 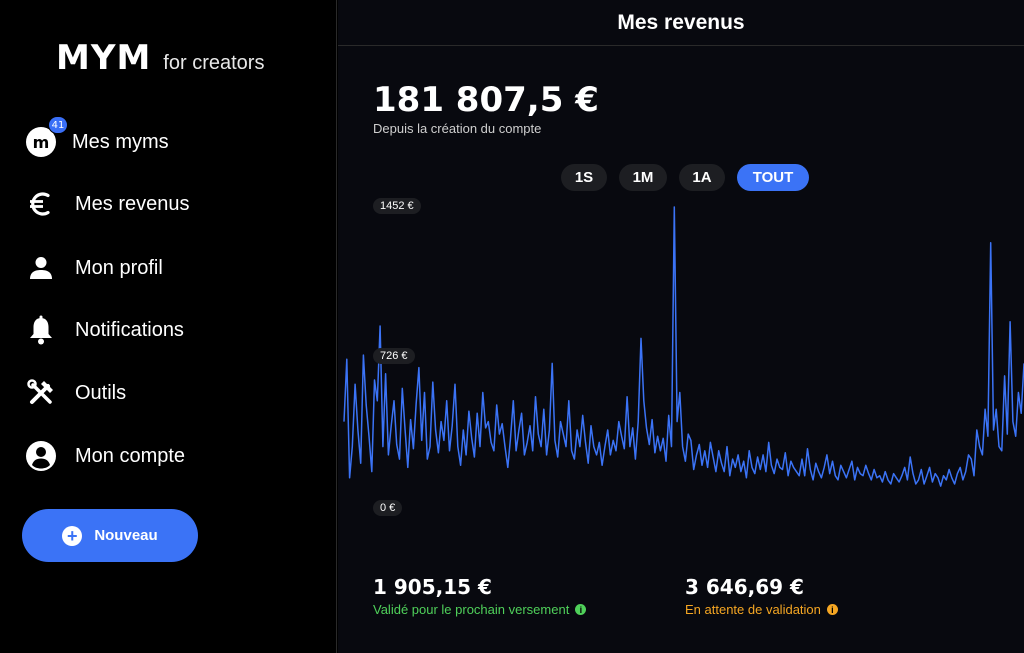 What do you see at coordinates (214, 63) in the screenshot?
I see `logo-subtitle: for creators` at bounding box center [214, 63].